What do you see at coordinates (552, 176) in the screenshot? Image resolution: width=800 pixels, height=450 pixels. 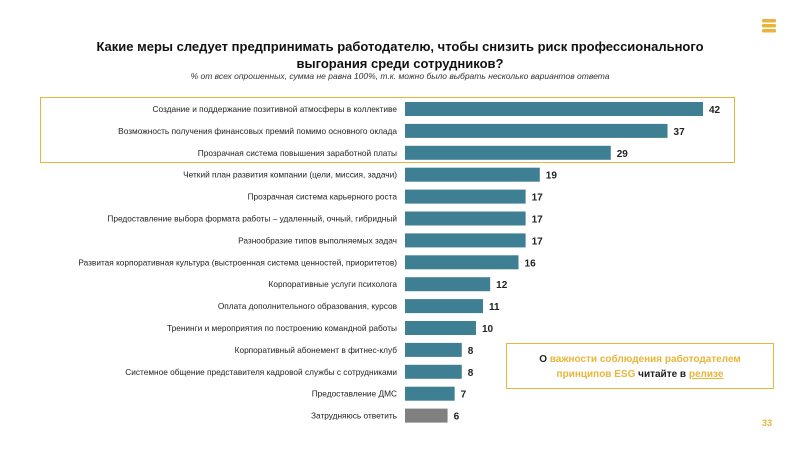 I see `value-label: 19` at bounding box center [552, 176].